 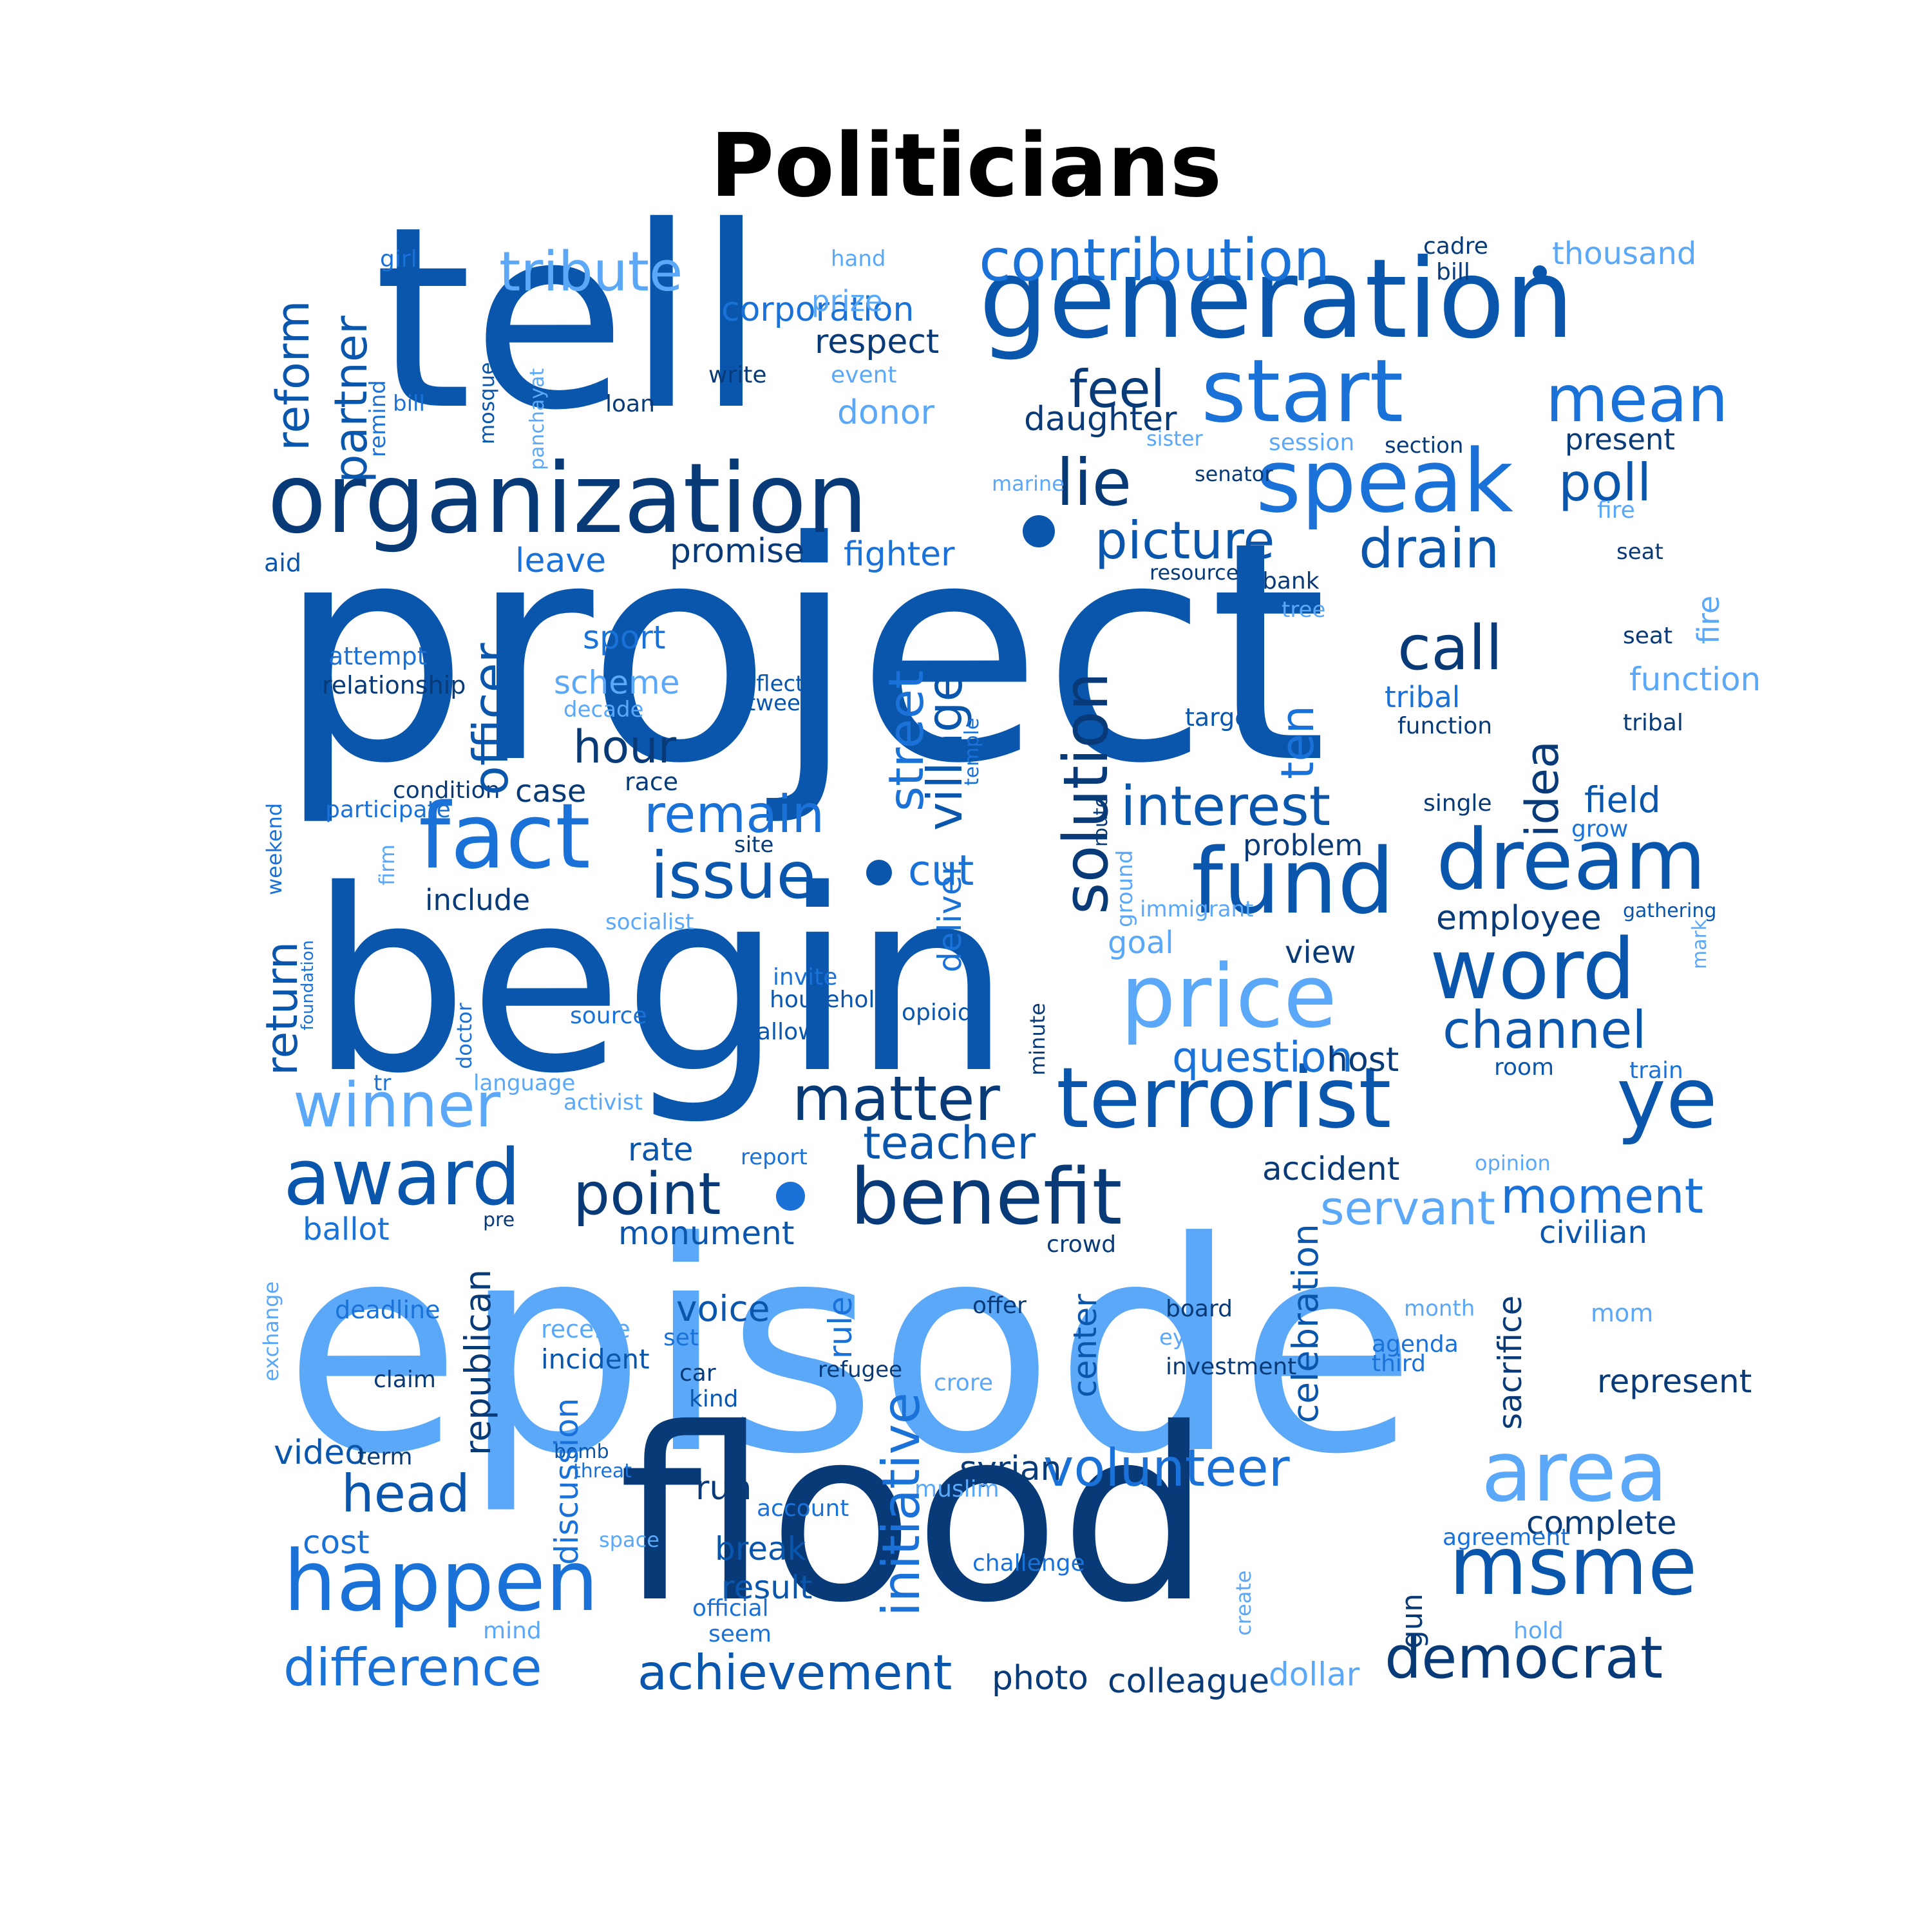 I want to click on word-goal: host, so click(x=1363, y=1060).